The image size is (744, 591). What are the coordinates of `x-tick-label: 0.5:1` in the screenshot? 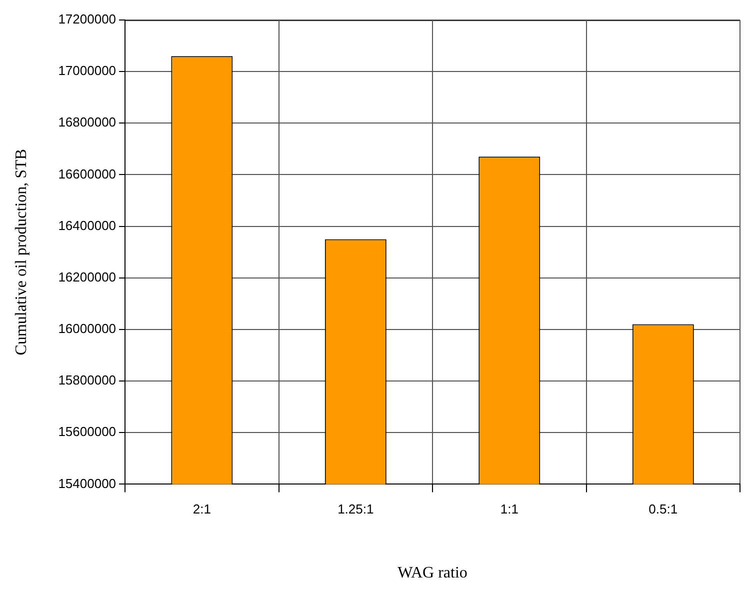 It's located at (663, 509).